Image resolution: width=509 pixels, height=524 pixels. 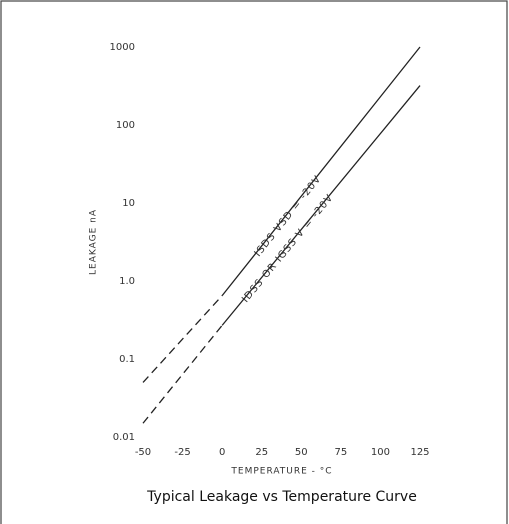 I want to click on x-axis-label: TEMPERATURE - °C, so click(x=281, y=472).